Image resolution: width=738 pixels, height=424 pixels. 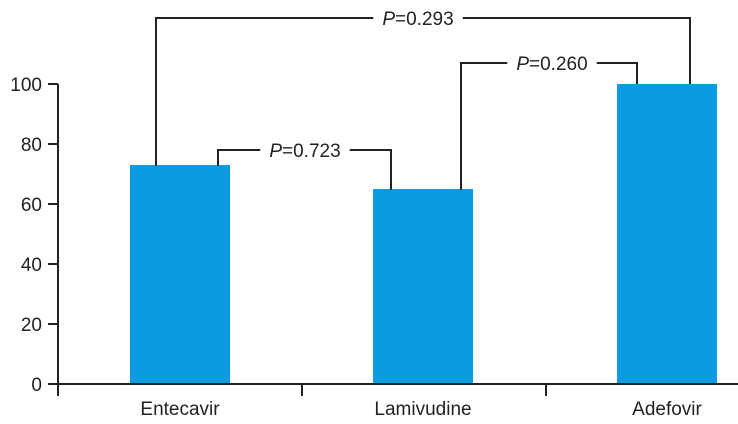 What do you see at coordinates (31, 265) in the screenshot?
I see `y-tick-label: 40` at bounding box center [31, 265].